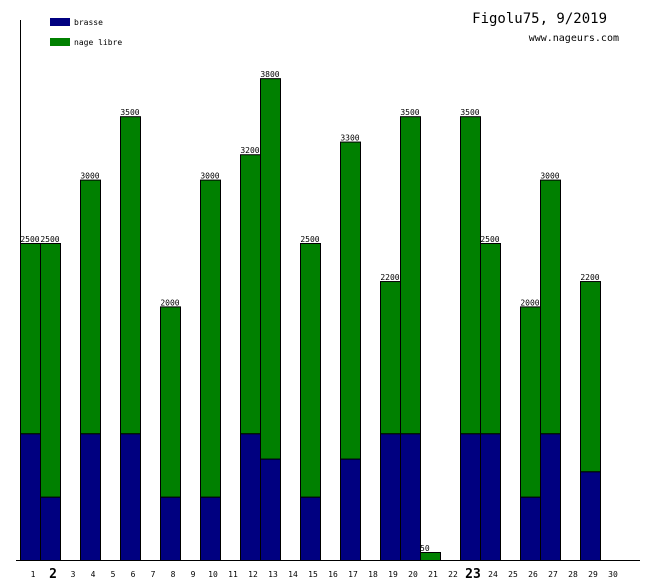 This screenshot has height=580, width=660. What do you see at coordinates (49, 239) in the screenshot?
I see `total-label-day-2: 2500` at bounding box center [49, 239].